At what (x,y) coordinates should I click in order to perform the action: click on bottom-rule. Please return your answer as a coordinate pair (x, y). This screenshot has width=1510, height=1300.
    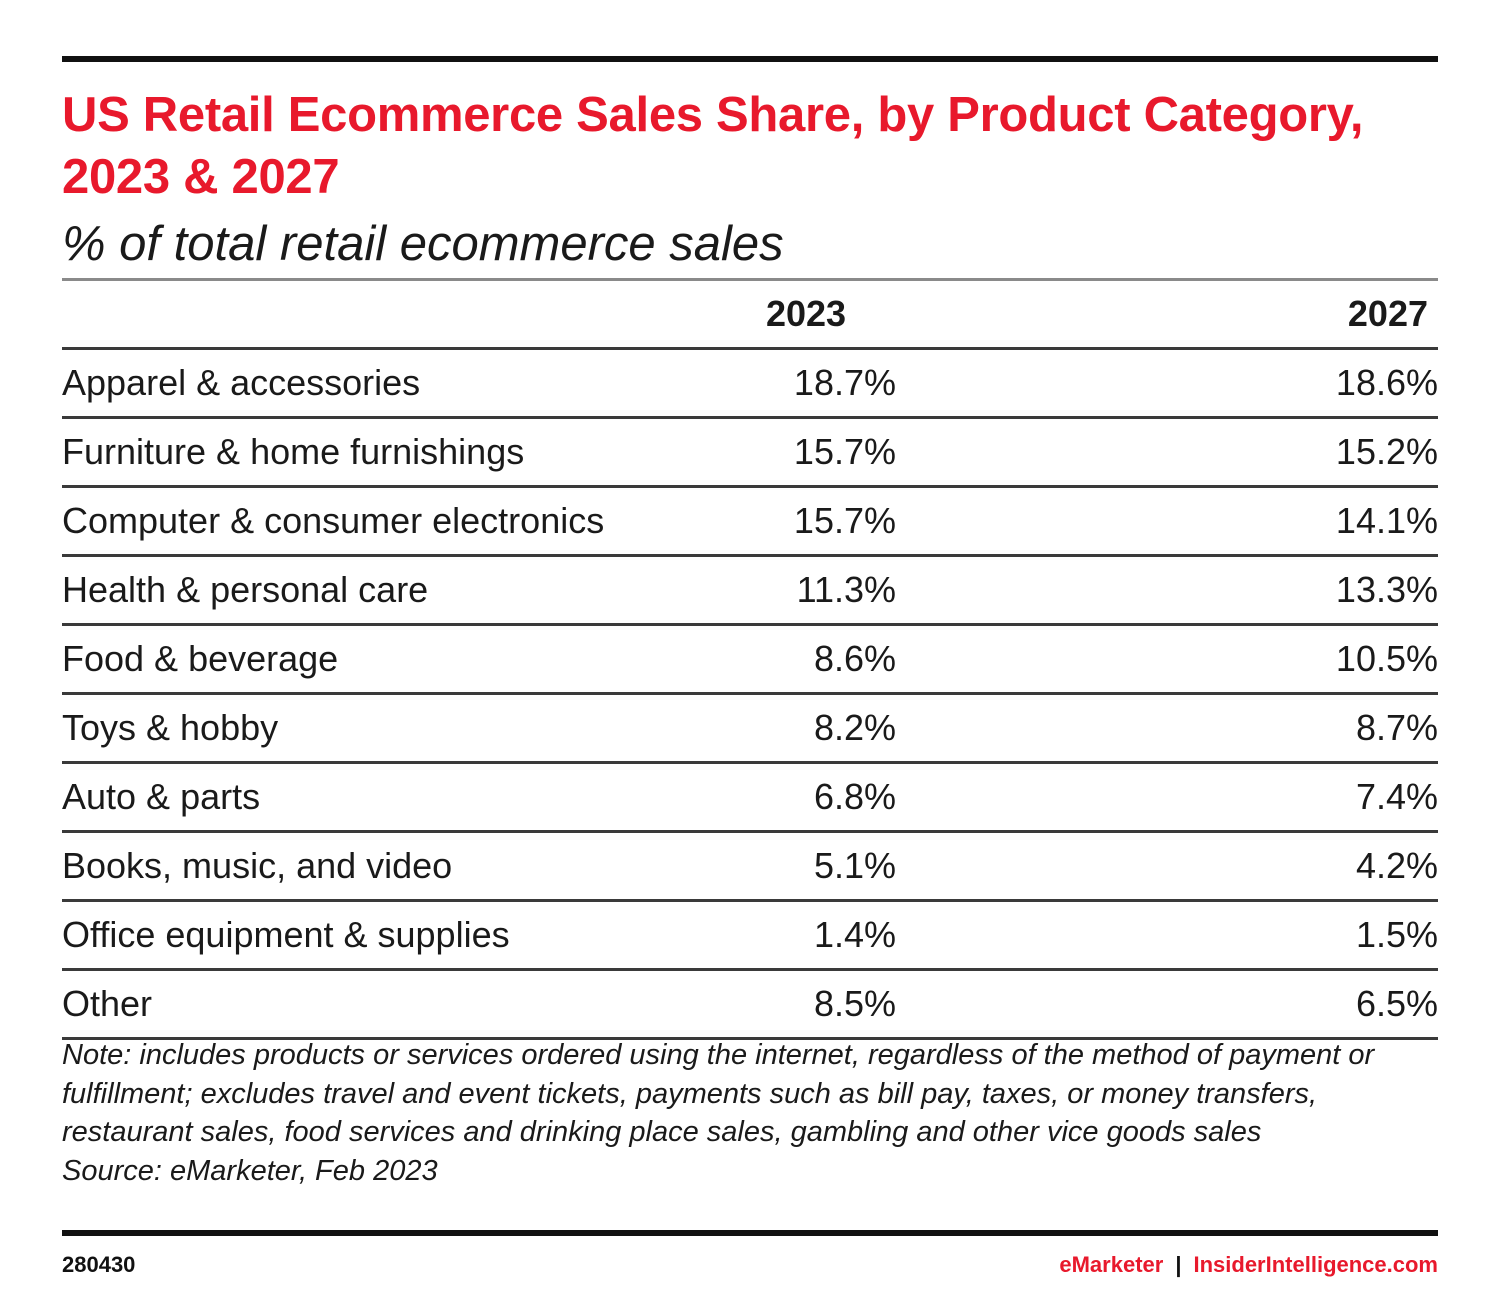
    Looking at the image, I should click on (750, 1233).